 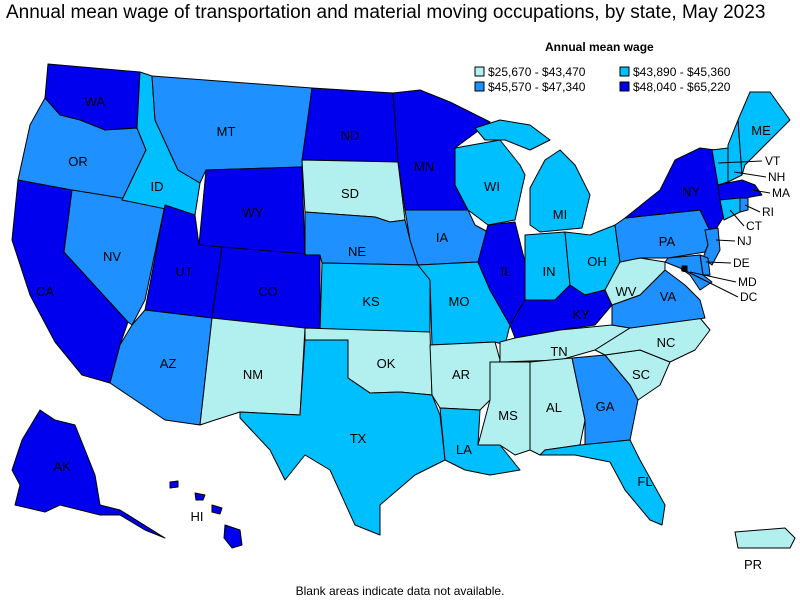 I want to click on label-CO: CO, so click(x=268, y=291).